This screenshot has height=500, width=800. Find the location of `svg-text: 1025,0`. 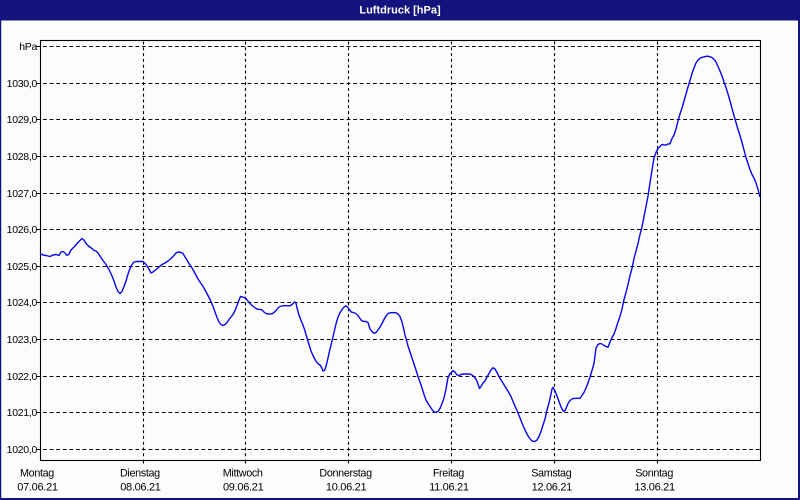

svg-text: 1025,0 is located at coordinates (22, 267).